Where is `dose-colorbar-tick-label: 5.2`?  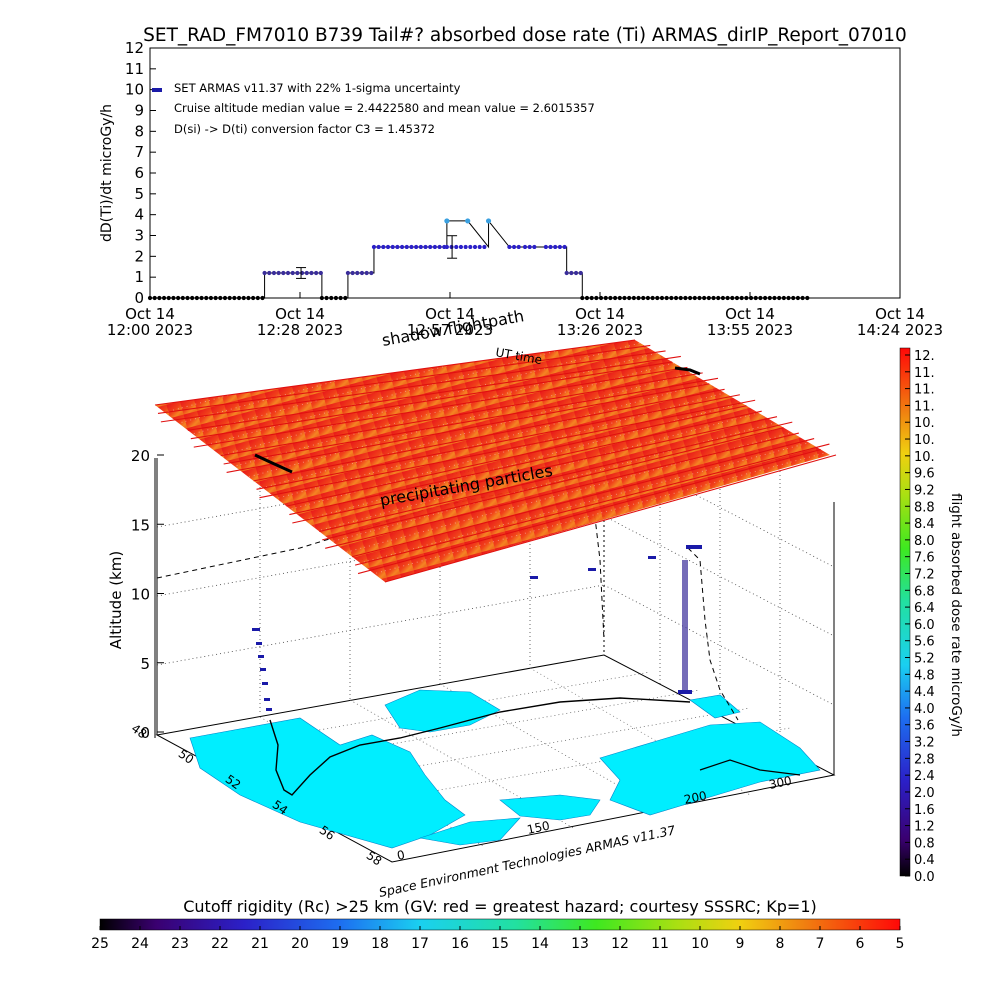
dose-colorbar-tick-label: 5.2 is located at coordinates (924, 659).